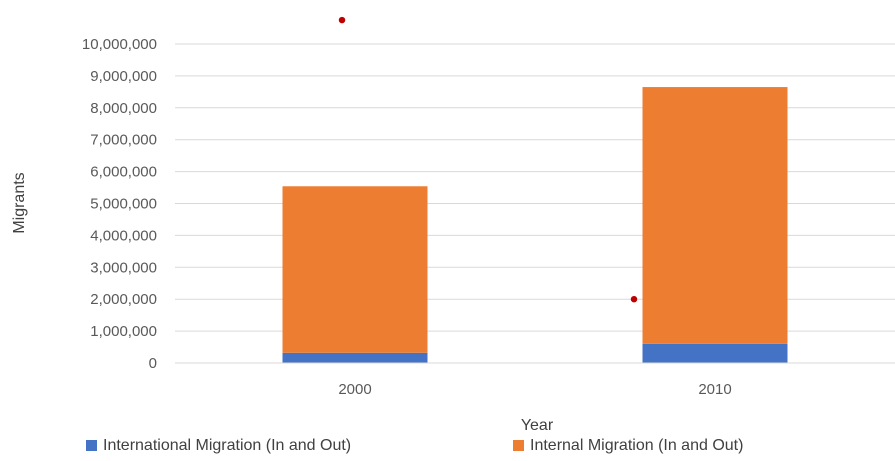  I want to click on y-tick-label: 9,000,000, so click(123, 76).